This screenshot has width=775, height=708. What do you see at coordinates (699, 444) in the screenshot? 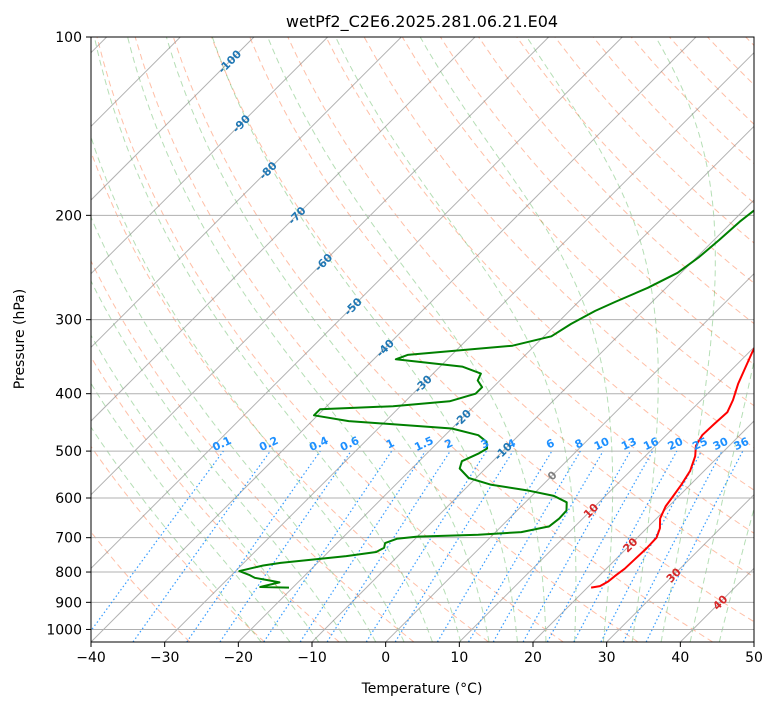
I see `mixing-ratio-label: 25` at bounding box center [699, 444].